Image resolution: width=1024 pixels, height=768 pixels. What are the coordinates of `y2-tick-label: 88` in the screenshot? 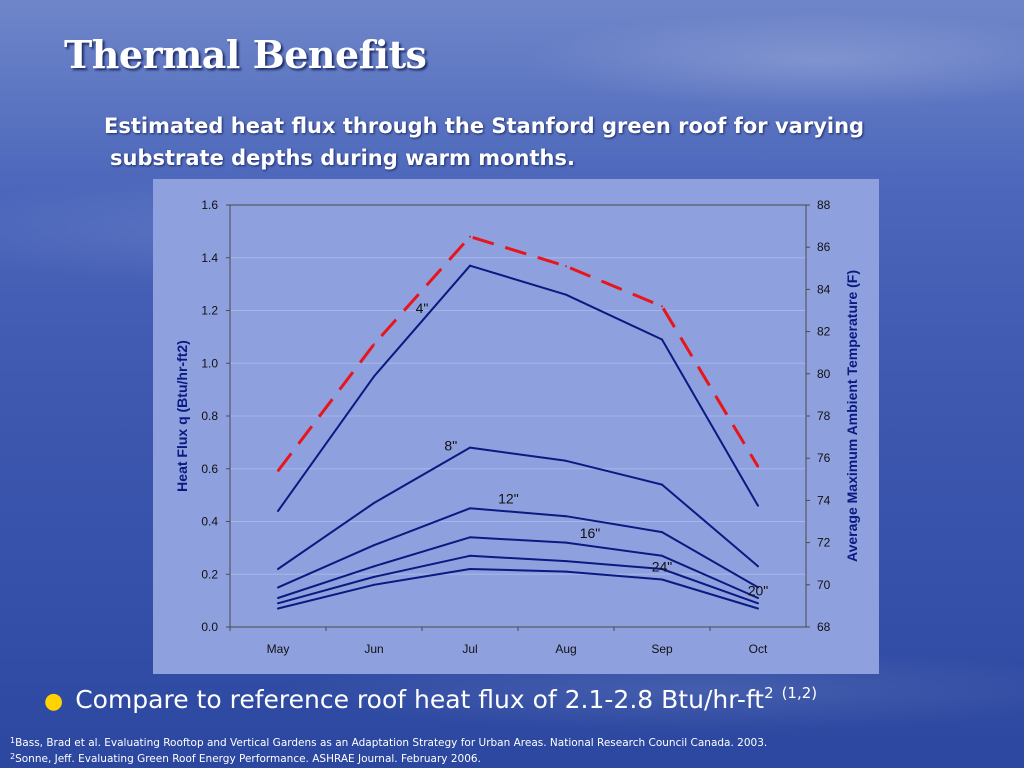 It's located at (824, 205).